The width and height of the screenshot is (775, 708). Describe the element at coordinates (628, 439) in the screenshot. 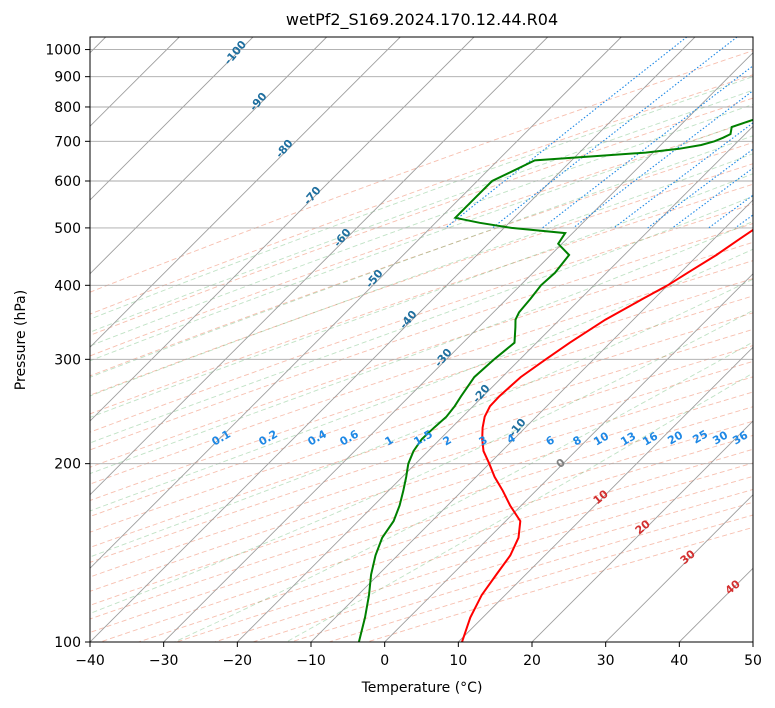

I see `mixing-ratio-label: 13` at that location.